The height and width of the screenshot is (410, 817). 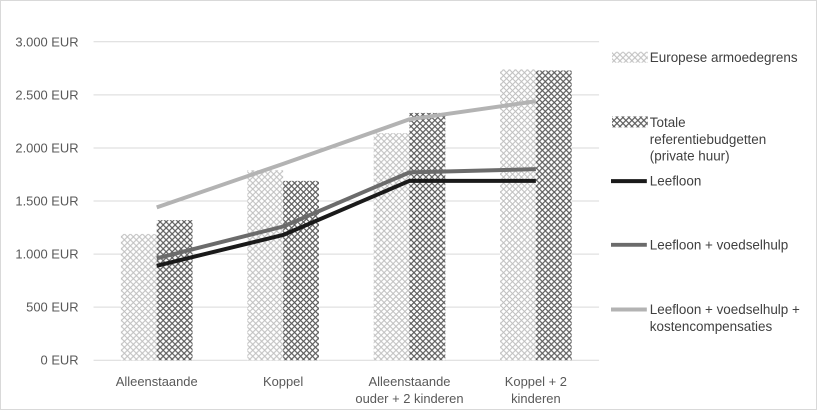 I want to click on y-tick-label: 3.000 EUR, so click(x=46, y=41).